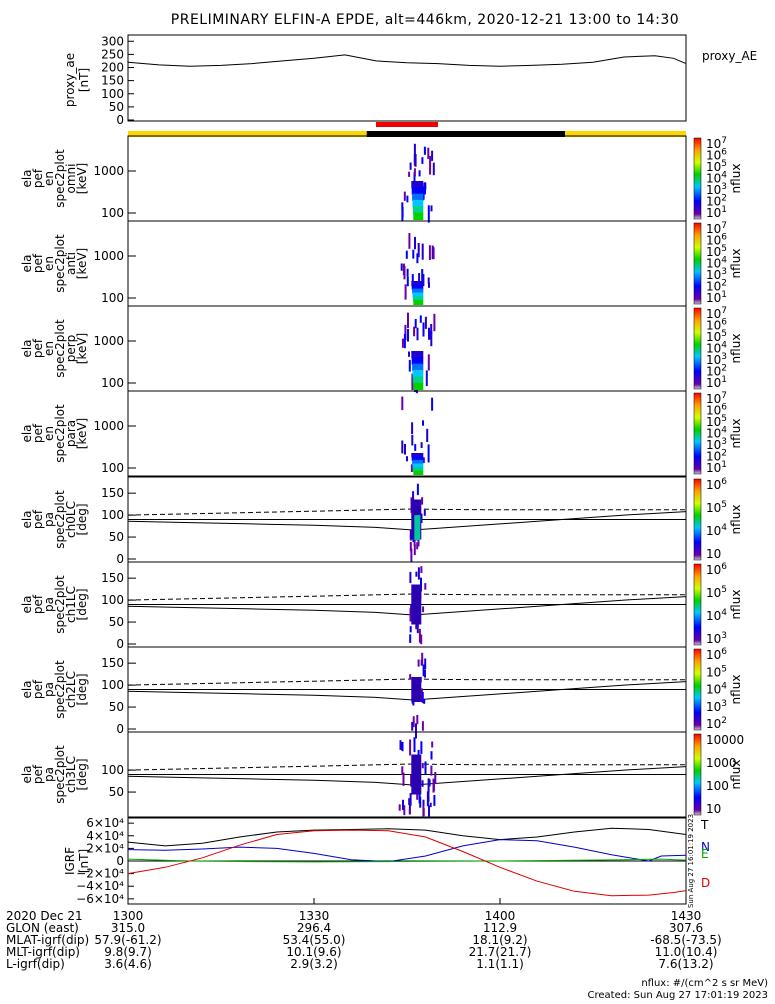 Image resolution: width=775 pixels, height=1004 pixels. What do you see at coordinates (314, 940) in the screenshot?
I see `xaxis-cell: 53.4(55.0)` at bounding box center [314, 940].